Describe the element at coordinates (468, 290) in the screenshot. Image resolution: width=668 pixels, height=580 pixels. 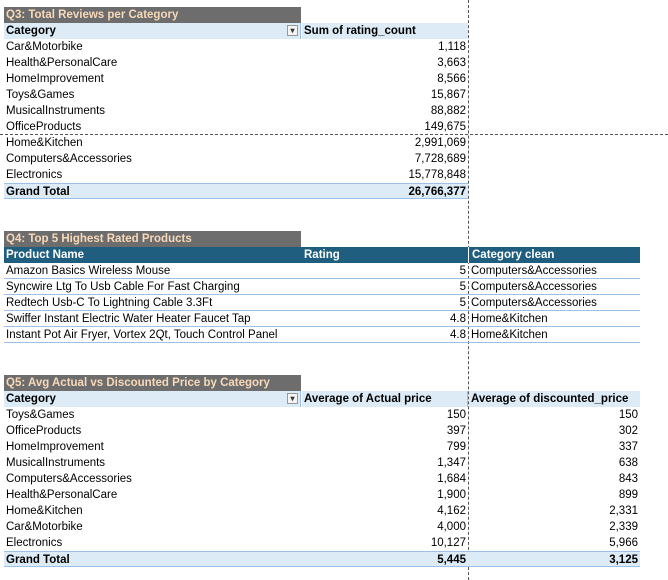
I see `page-break-vertical` at that location.